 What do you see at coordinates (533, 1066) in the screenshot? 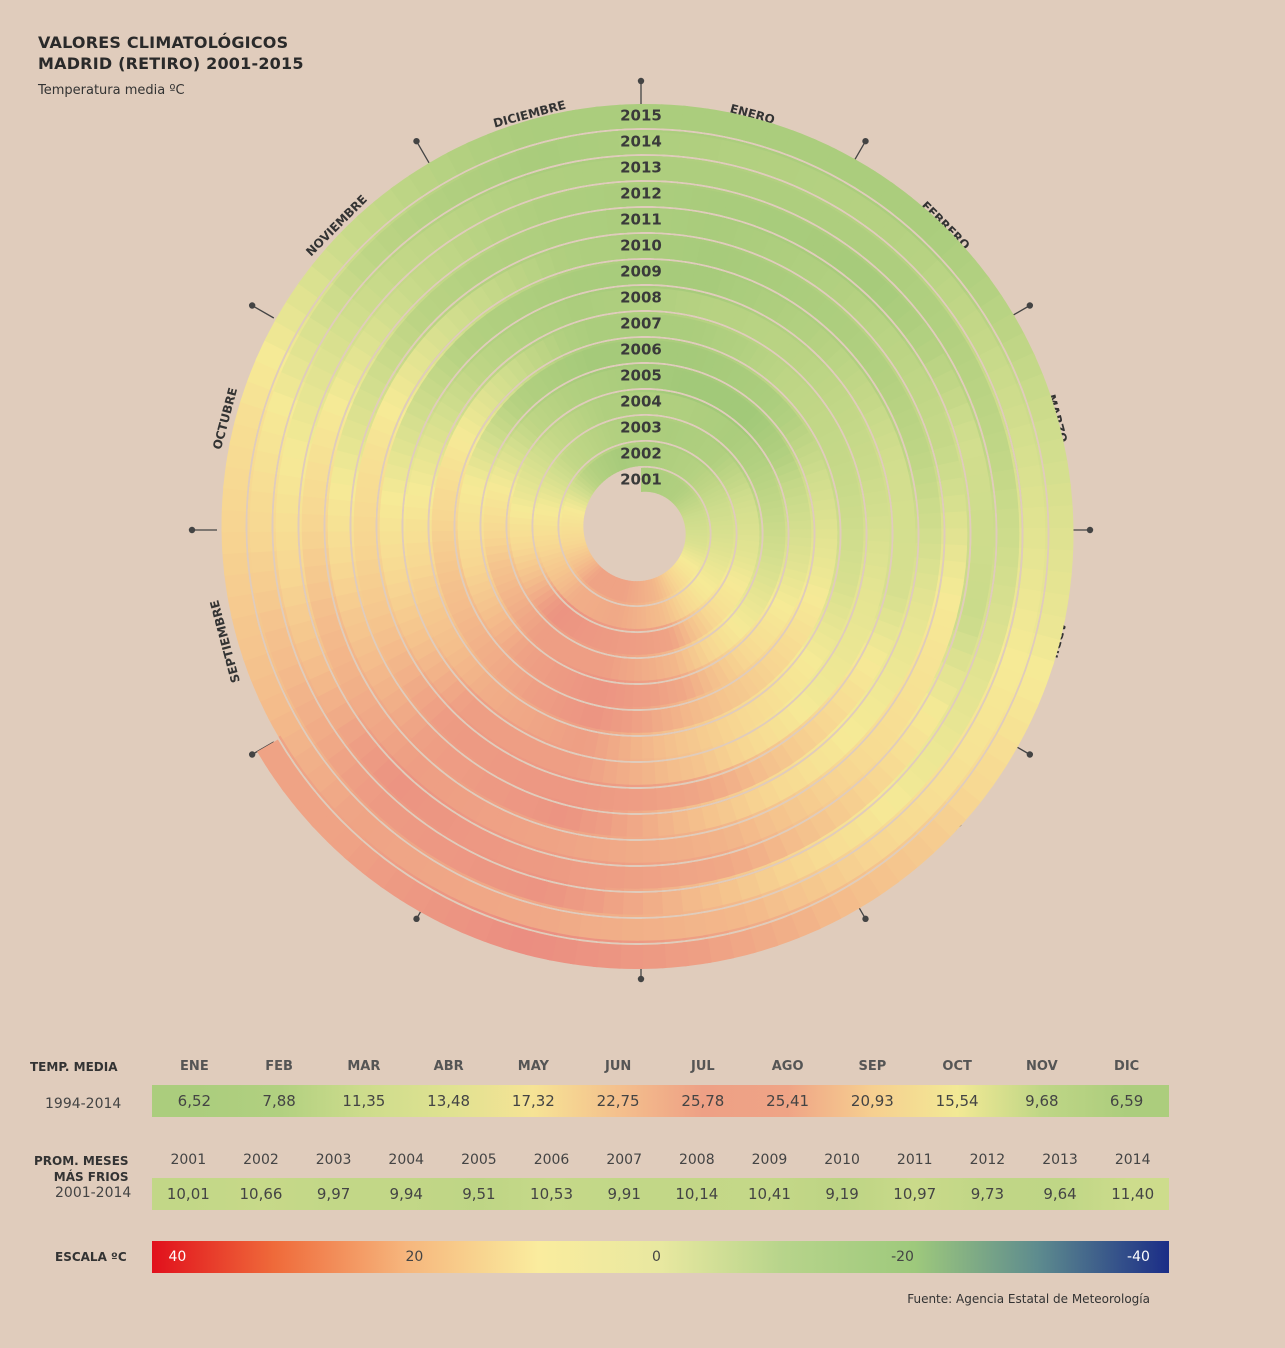
I see `table-column-header: MAY` at bounding box center [533, 1066].